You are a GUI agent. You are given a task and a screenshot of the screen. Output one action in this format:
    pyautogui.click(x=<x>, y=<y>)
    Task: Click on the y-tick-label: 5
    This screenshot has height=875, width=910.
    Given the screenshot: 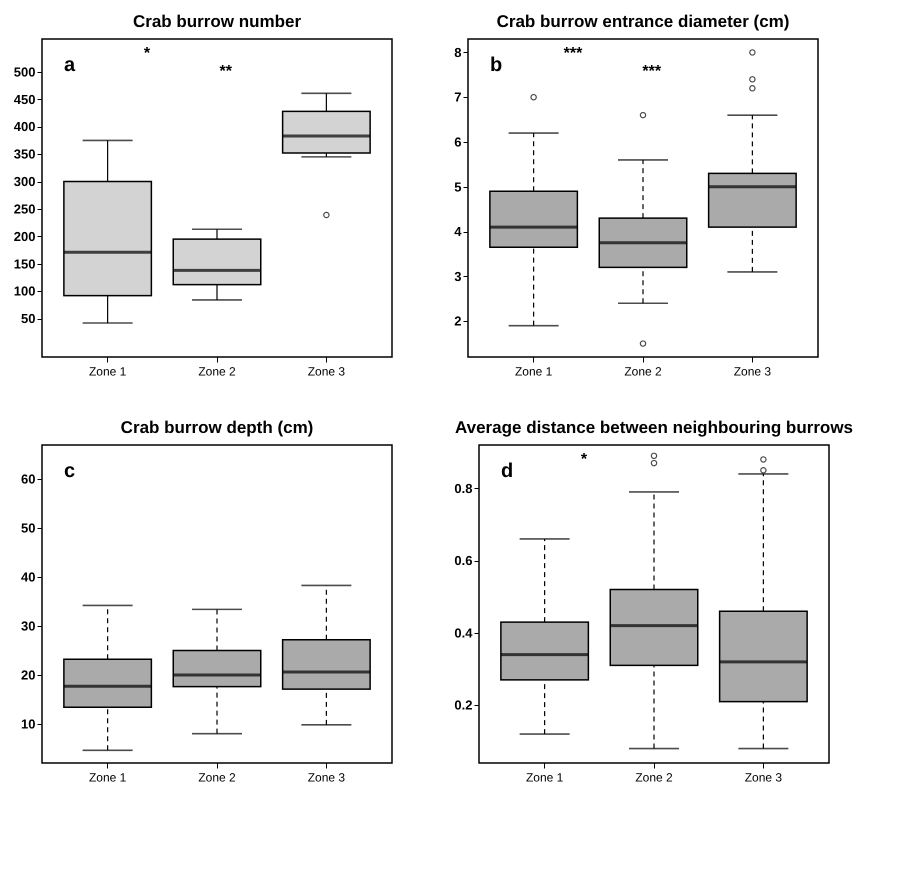 What is the action you would take?
    pyautogui.click(x=458, y=186)
    